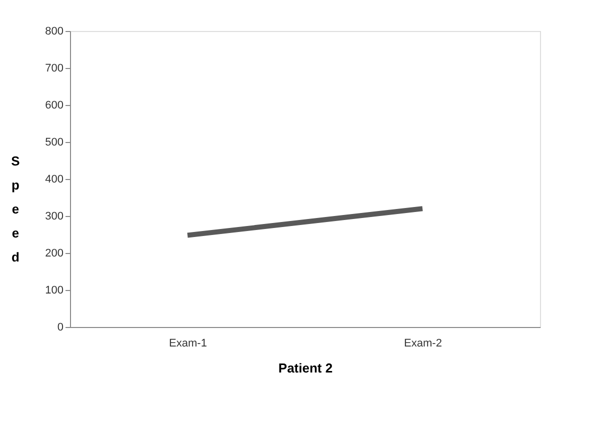  I want to click on x-tick-label: Exam-1, so click(188, 344).